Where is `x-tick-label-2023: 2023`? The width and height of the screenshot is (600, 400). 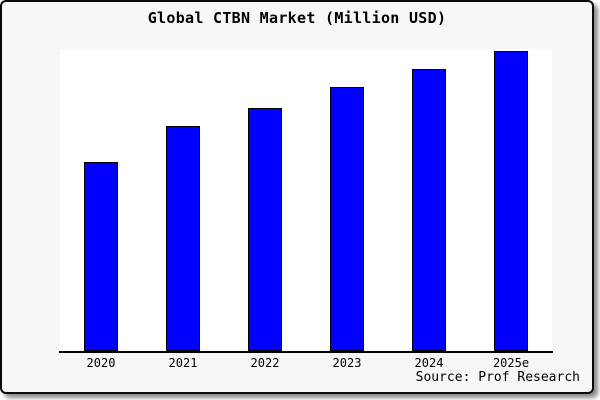
x-tick-label-2023: 2023 is located at coordinates (347, 363).